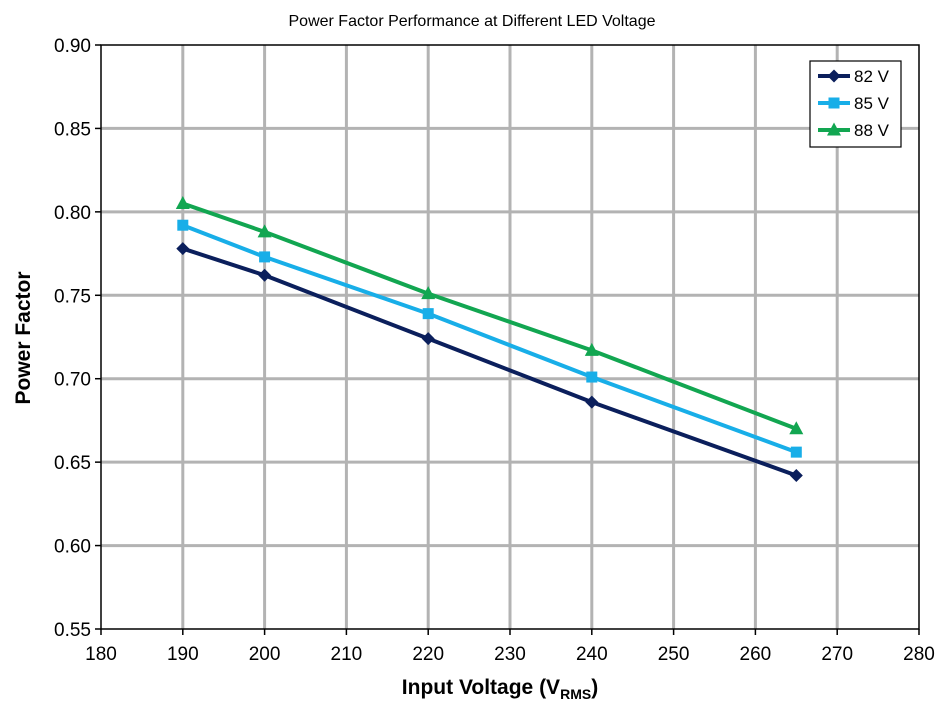 The image size is (952, 716). What do you see at coordinates (872, 103) in the screenshot?
I see `legend-label: 85 V` at bounding box center [872, 103].